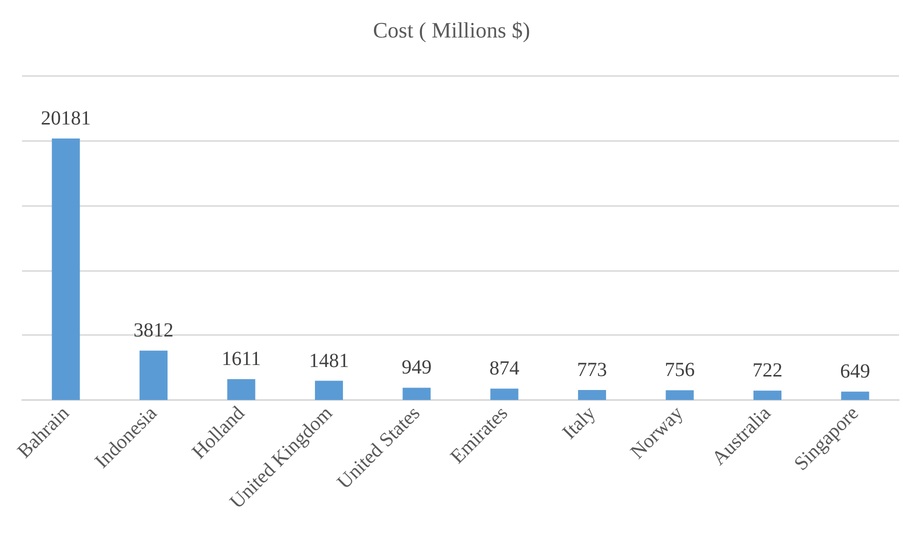 The height and width of the screenshot is (541, 903). I want to click on data-label: 773, so click(592, 369).